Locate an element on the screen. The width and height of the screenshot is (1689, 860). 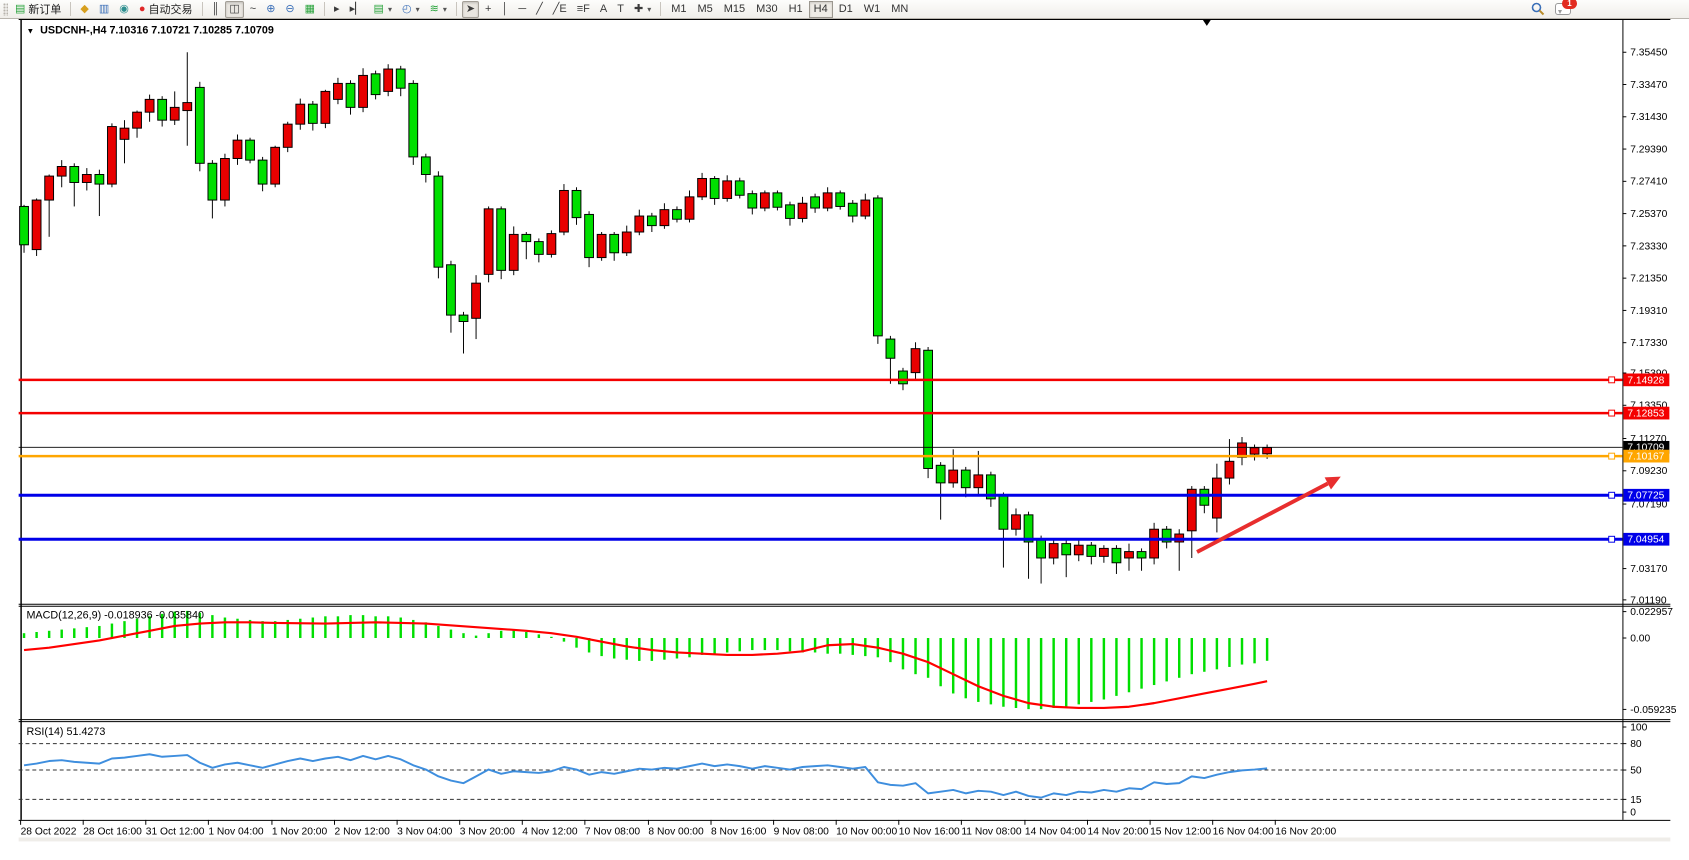
timeframe-button-MN: MN is located at coordinates (900, 9).